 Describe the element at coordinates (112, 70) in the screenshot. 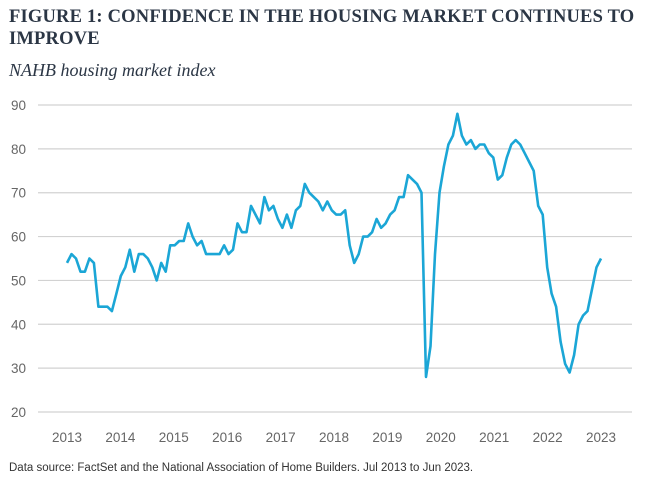

I see `chart-subtitle: NAHB housing market index` at that location.